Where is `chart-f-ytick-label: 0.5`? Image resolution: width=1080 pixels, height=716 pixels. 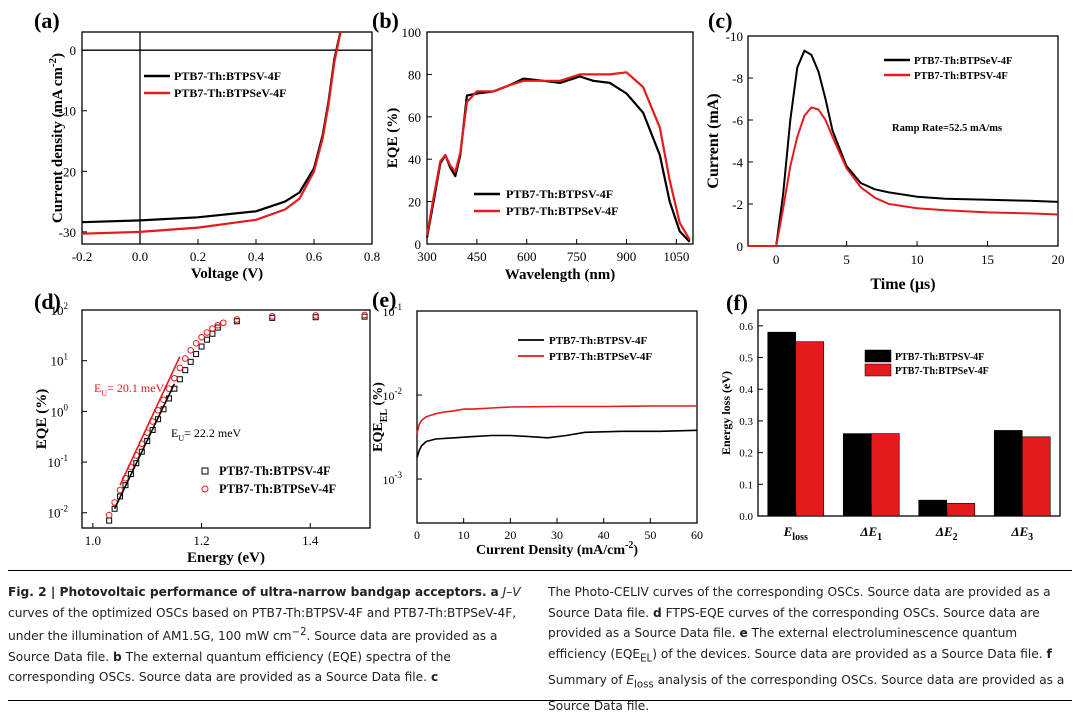
chart-f-ytick-label: 0.5 is located at coordinates (746, 359).